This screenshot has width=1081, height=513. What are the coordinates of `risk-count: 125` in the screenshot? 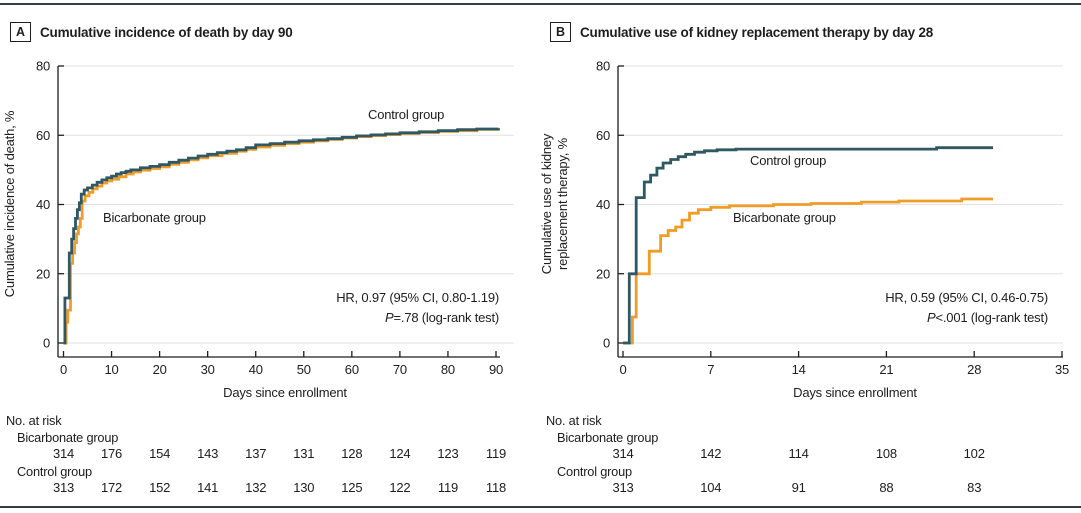 It's located at (351, 487).